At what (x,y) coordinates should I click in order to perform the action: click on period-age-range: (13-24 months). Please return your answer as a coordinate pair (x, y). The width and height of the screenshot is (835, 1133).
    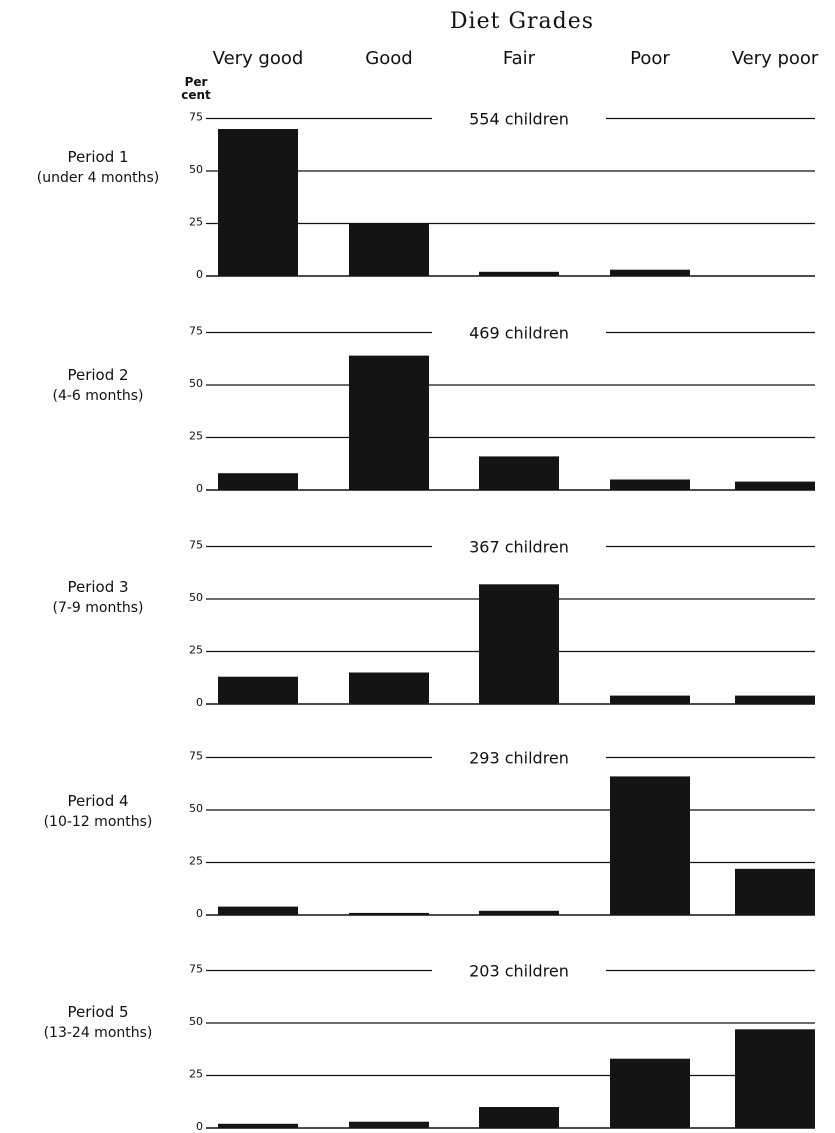
    Looking at the image, I should click on (98, 1033).